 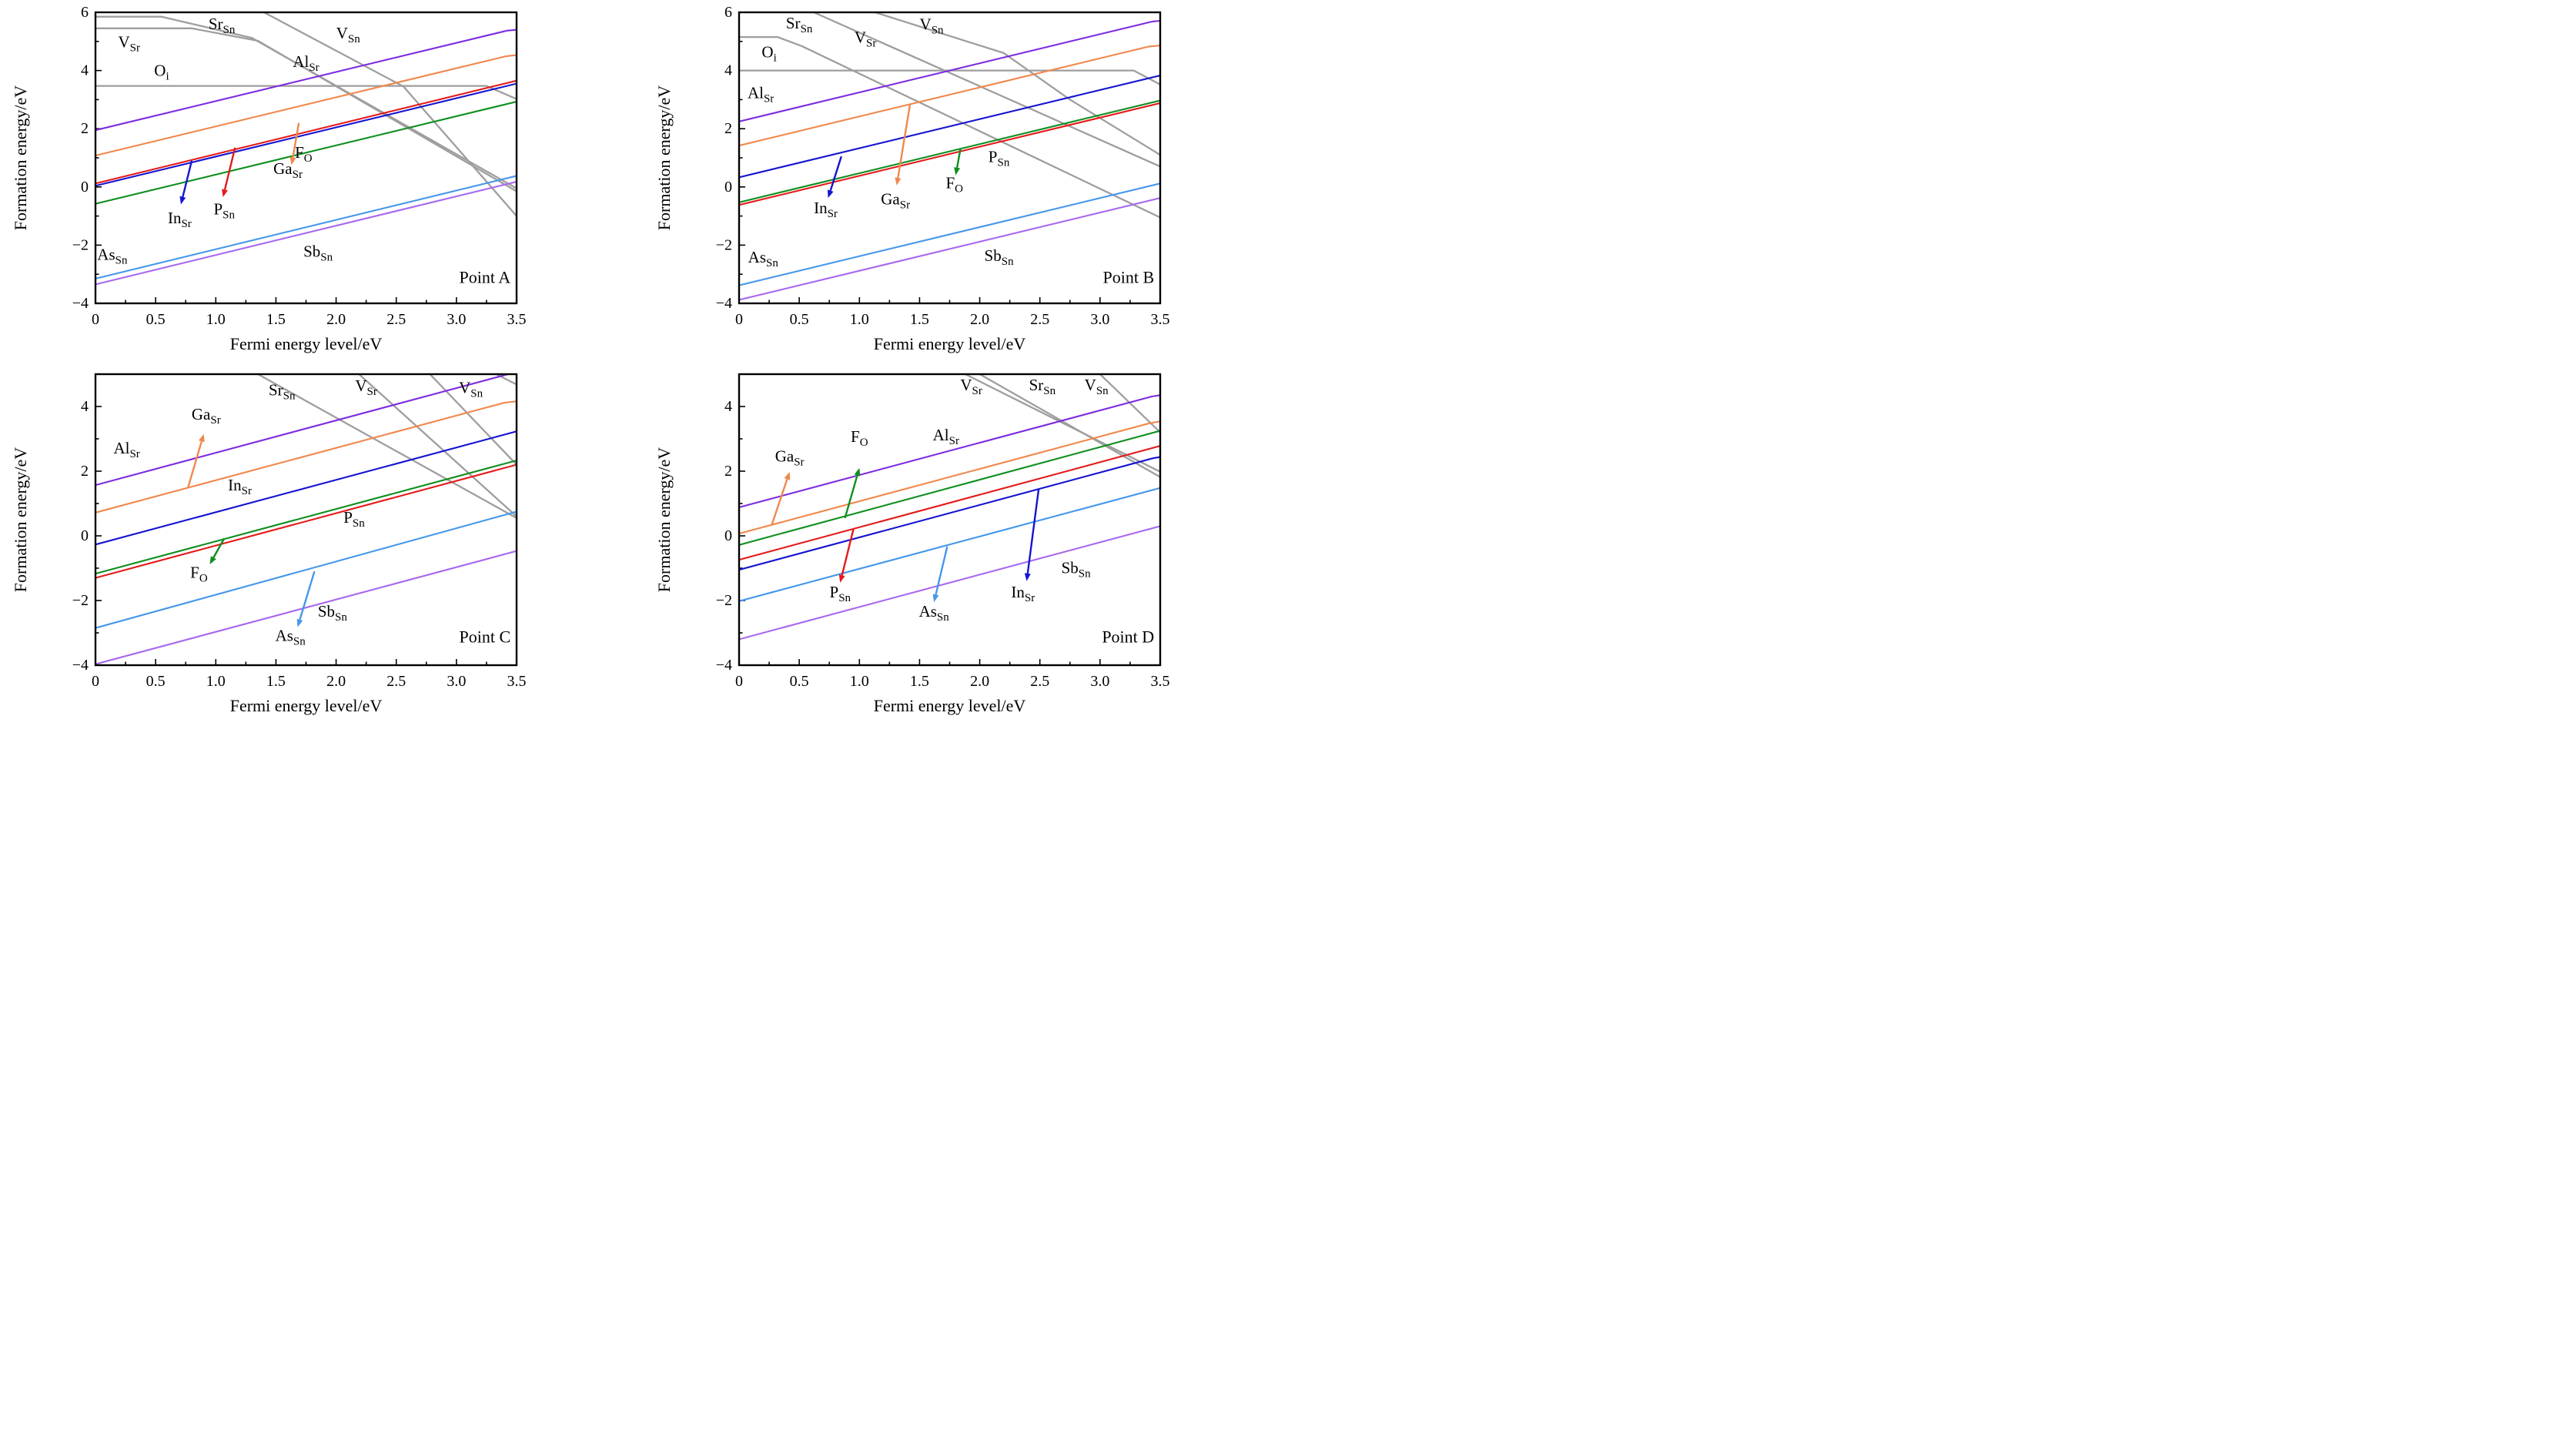 I want to click on annotation-arrow-blue, so click(x=186, y=182).